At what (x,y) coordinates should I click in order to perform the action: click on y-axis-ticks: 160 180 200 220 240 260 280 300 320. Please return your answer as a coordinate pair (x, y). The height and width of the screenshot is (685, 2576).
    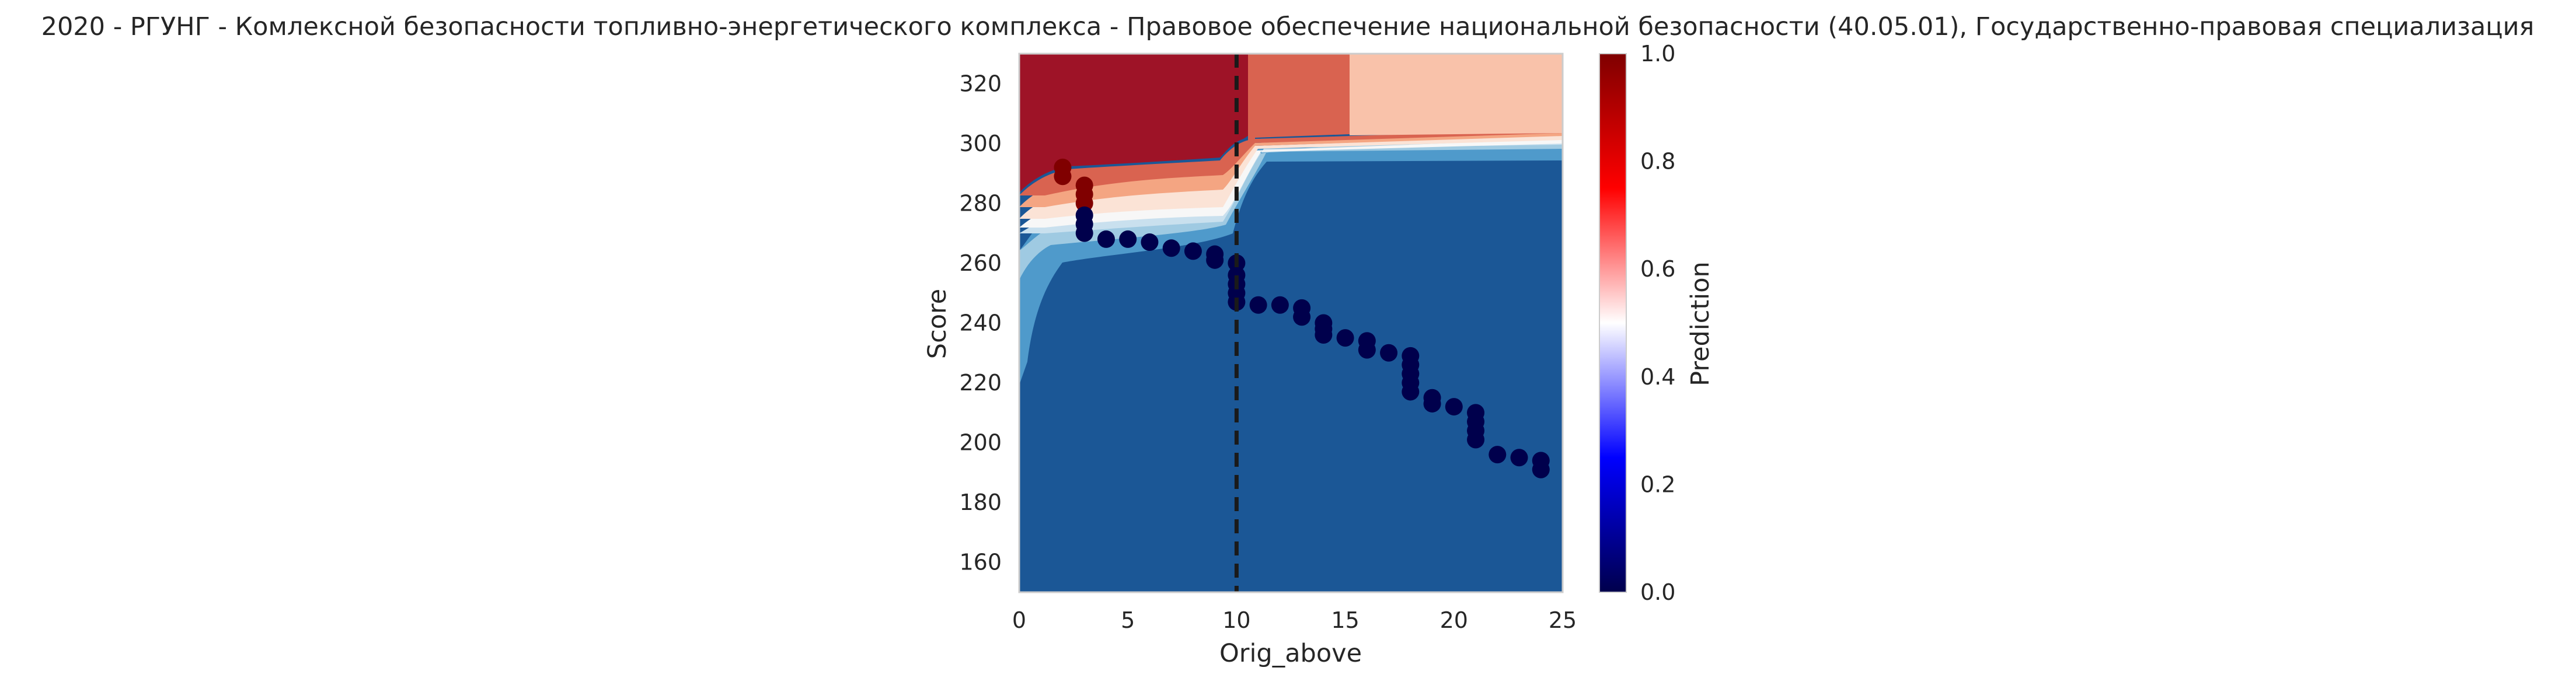
    Looking at the image, I should click on (981, 323).